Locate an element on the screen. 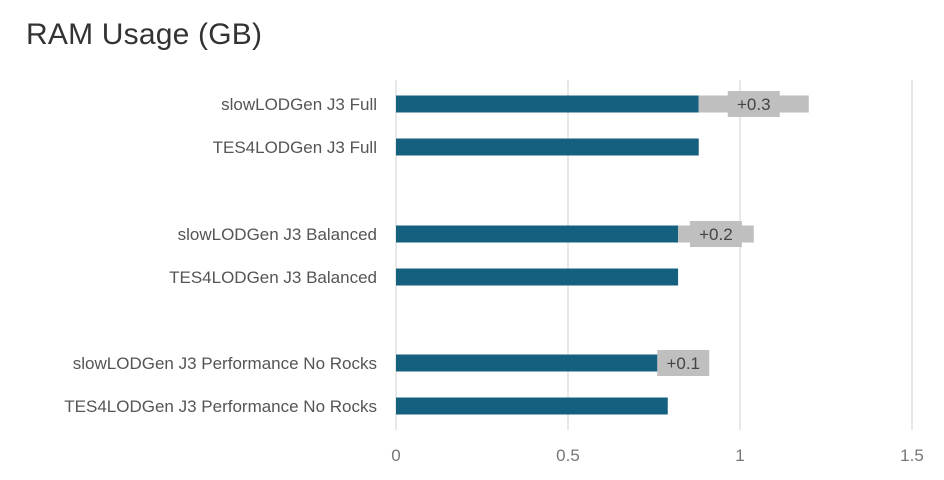 The height and width of the screenshot is (480, 944). category-label: slowLODGen J3 Full is located at coordinates (299, 104).